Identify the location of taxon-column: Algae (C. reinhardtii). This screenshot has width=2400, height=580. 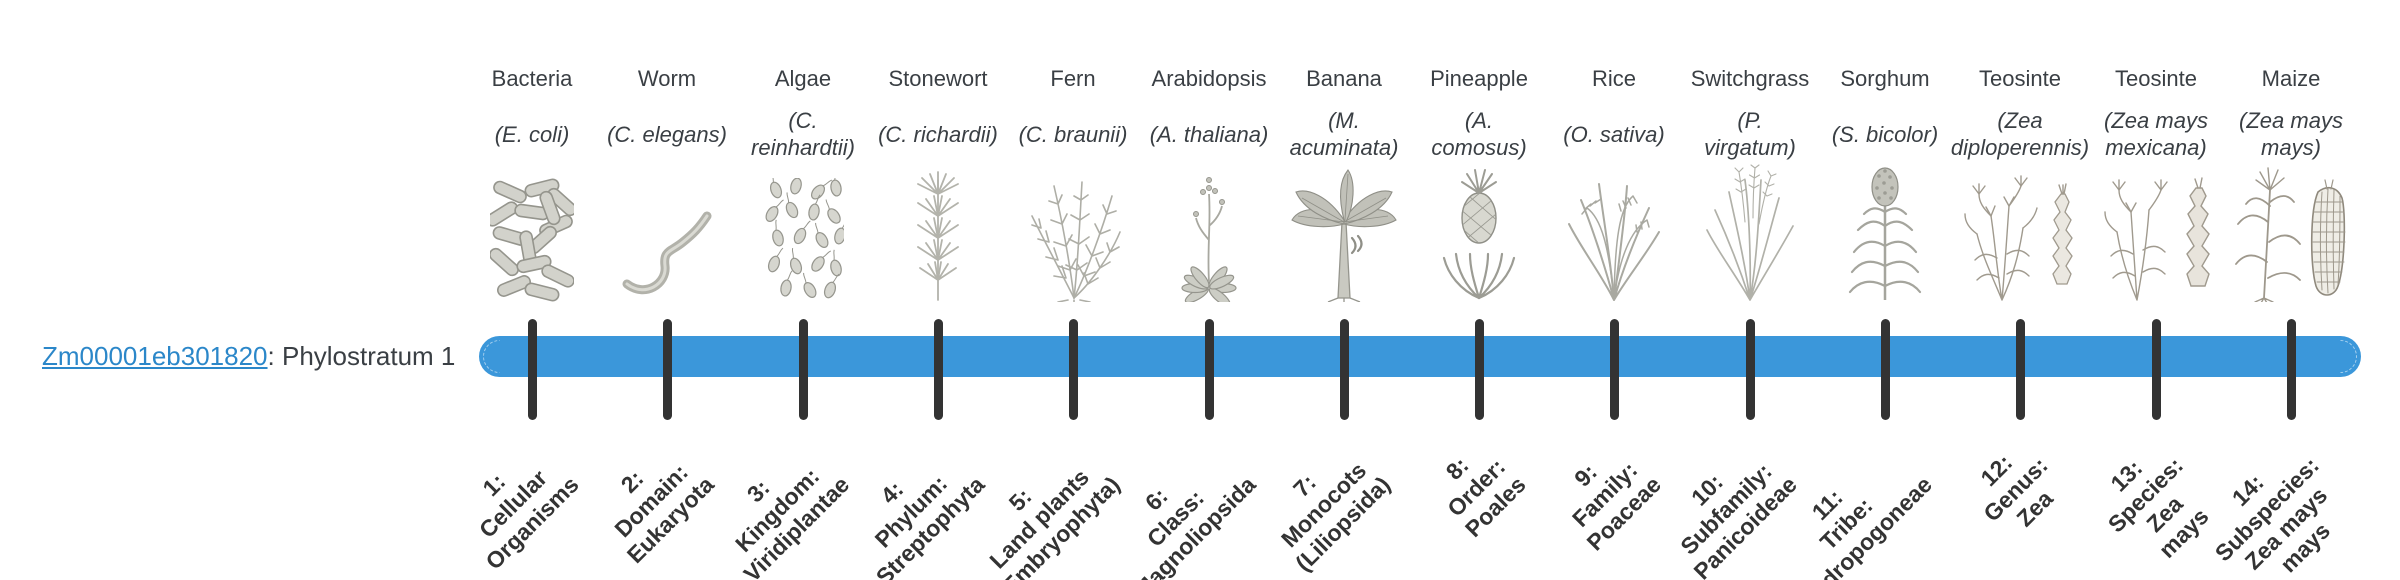
(803, 290).